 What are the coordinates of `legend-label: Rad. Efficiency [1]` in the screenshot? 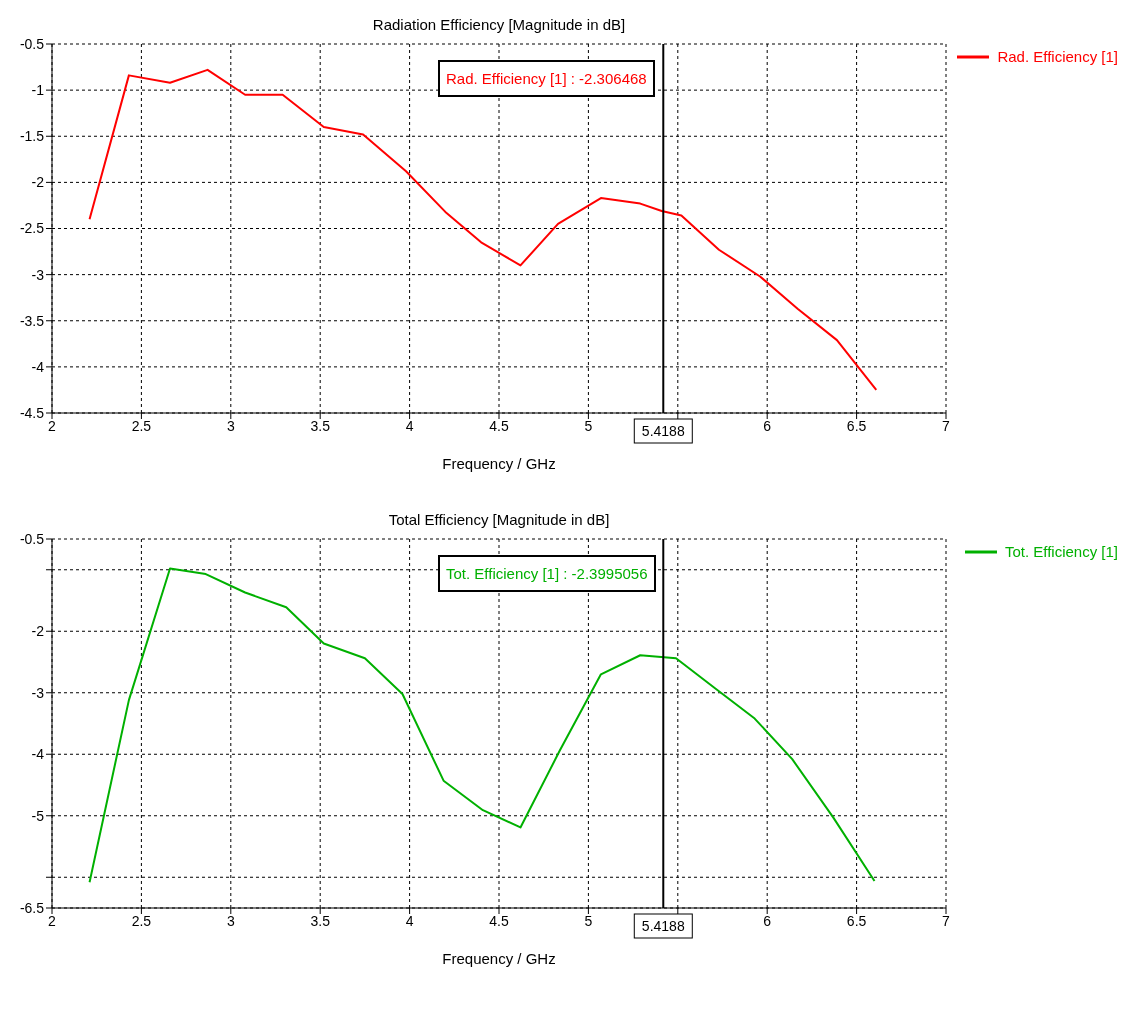 It's located at (1057, 56).